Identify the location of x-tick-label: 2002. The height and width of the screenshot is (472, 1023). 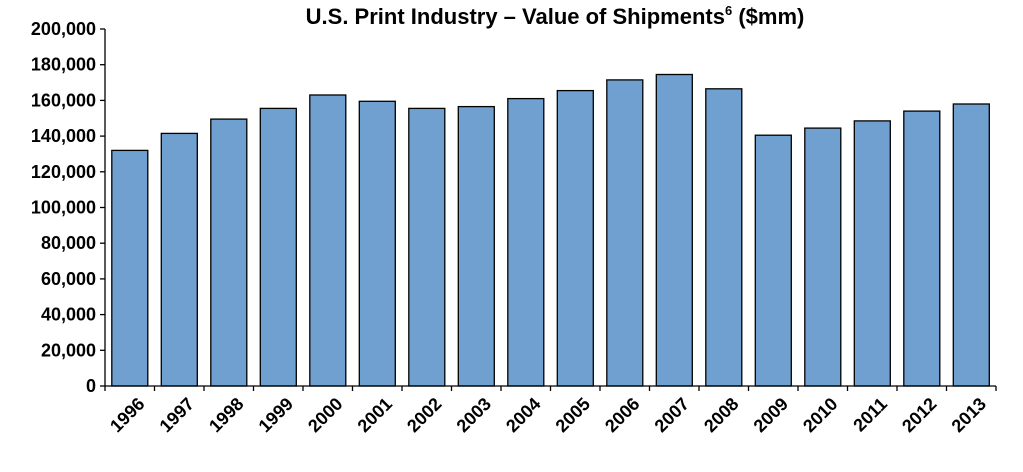
(424, 415).